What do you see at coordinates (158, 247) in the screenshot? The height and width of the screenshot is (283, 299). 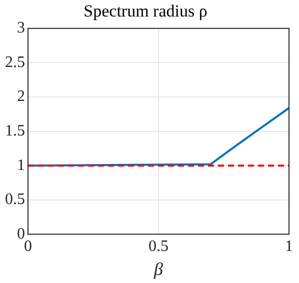 I see `x-tick-label: 0.5` at bounding box center [158, 247].